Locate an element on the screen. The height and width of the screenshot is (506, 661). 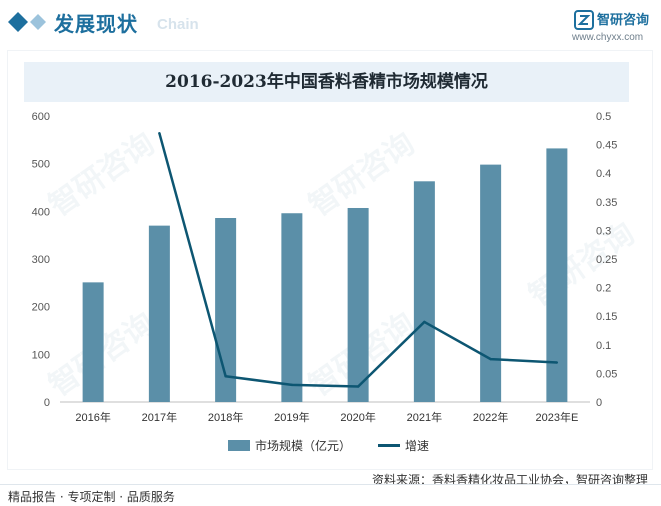
legend-swatch-bar is located at coordinates (239, 445).